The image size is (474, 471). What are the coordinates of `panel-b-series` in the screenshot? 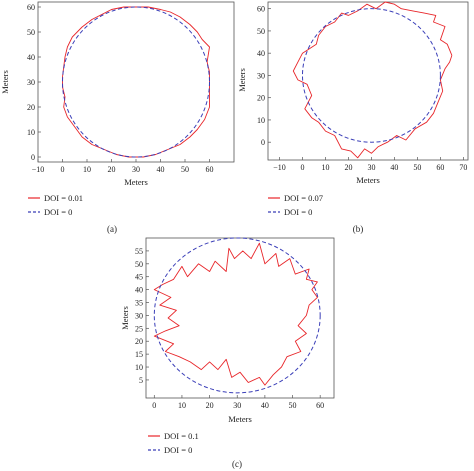 It's located at (372, 80).